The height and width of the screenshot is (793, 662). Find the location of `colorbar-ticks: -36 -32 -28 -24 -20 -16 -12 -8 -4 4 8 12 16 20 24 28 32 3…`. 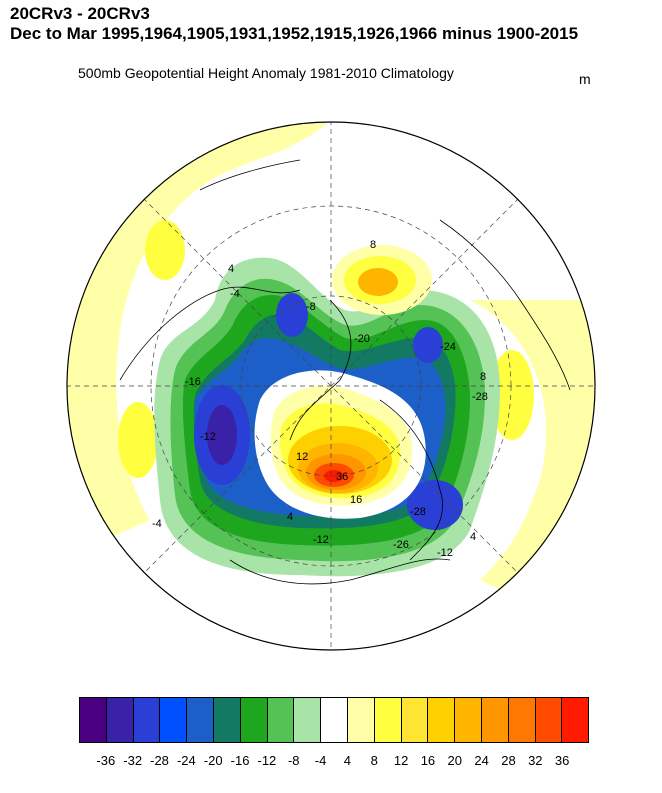

colorbar-ticks: -36 -32 -28 -24 -20 -16 -12 -8 -4 4 8 12 16 20 24 28 32 3… is located at coordinates (334, 761).